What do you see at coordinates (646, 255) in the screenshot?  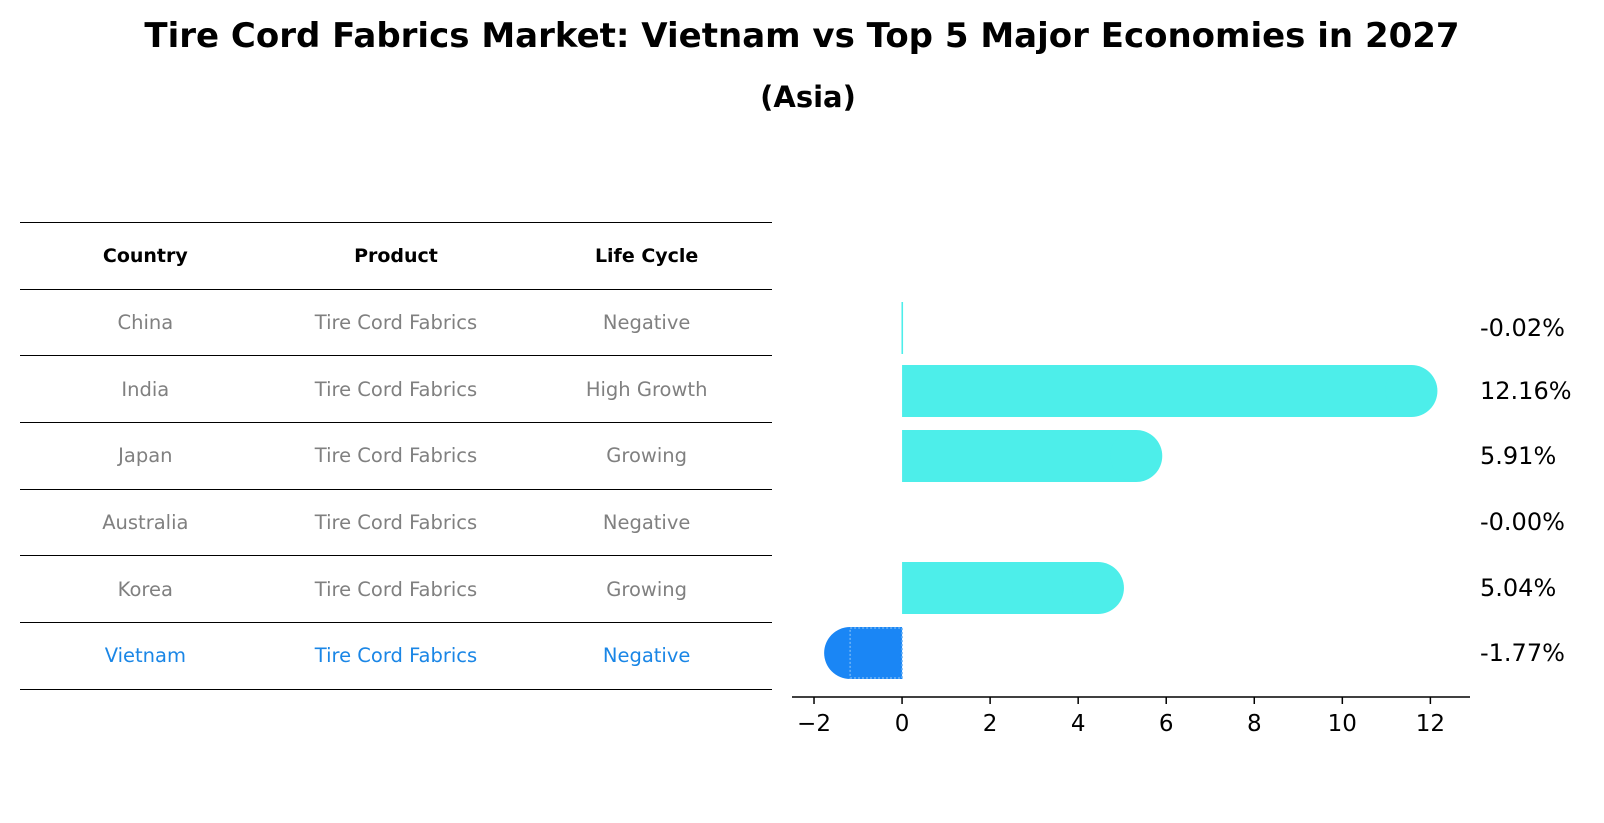 I see `header-life-cycle: Life Cycle` at bounding box center [646, 255].